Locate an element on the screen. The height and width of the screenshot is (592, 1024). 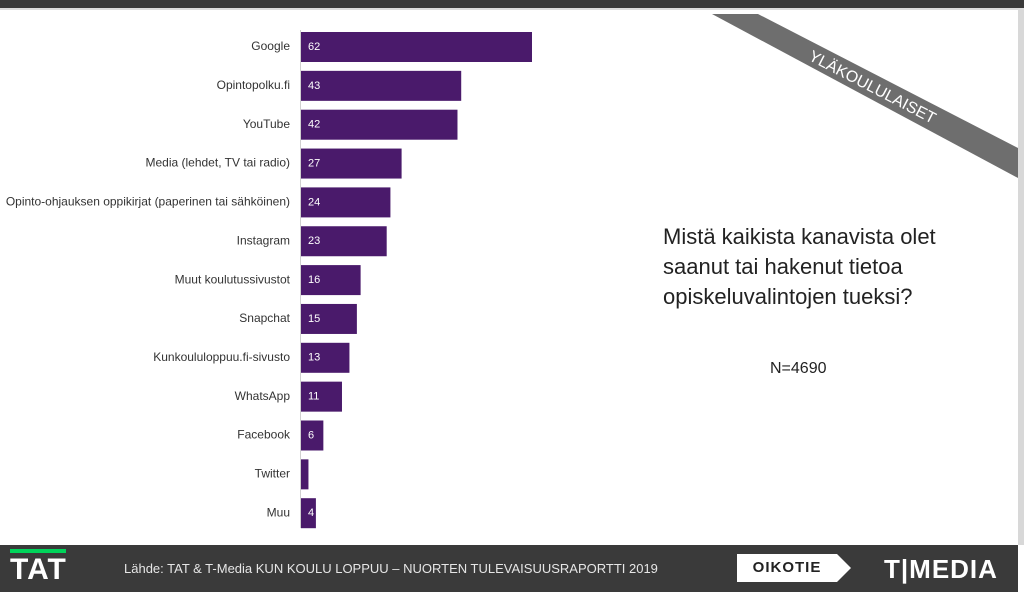
oikotie-logo-arrow is located at coordinates (844, 568).